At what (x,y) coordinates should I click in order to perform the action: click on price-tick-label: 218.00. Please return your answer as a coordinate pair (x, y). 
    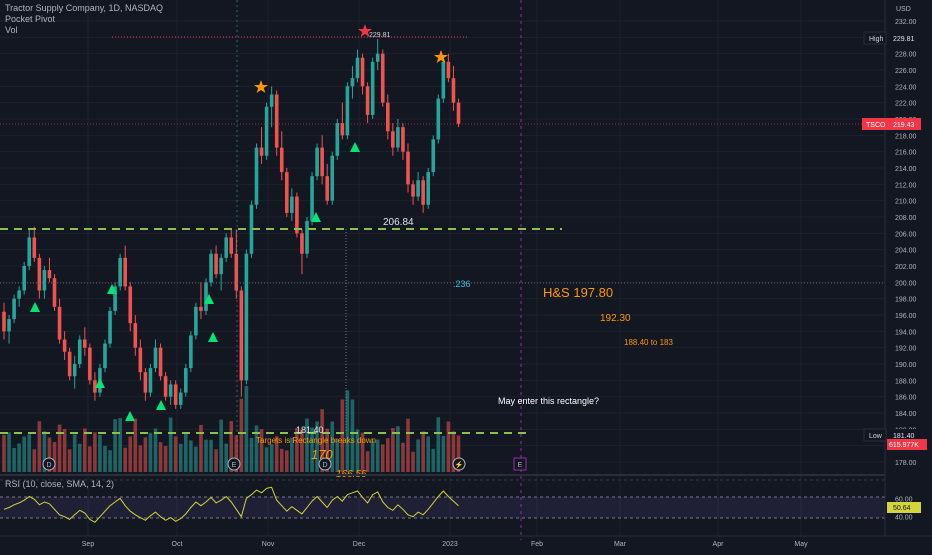
    Looking at the image, I should click on (906, 136).